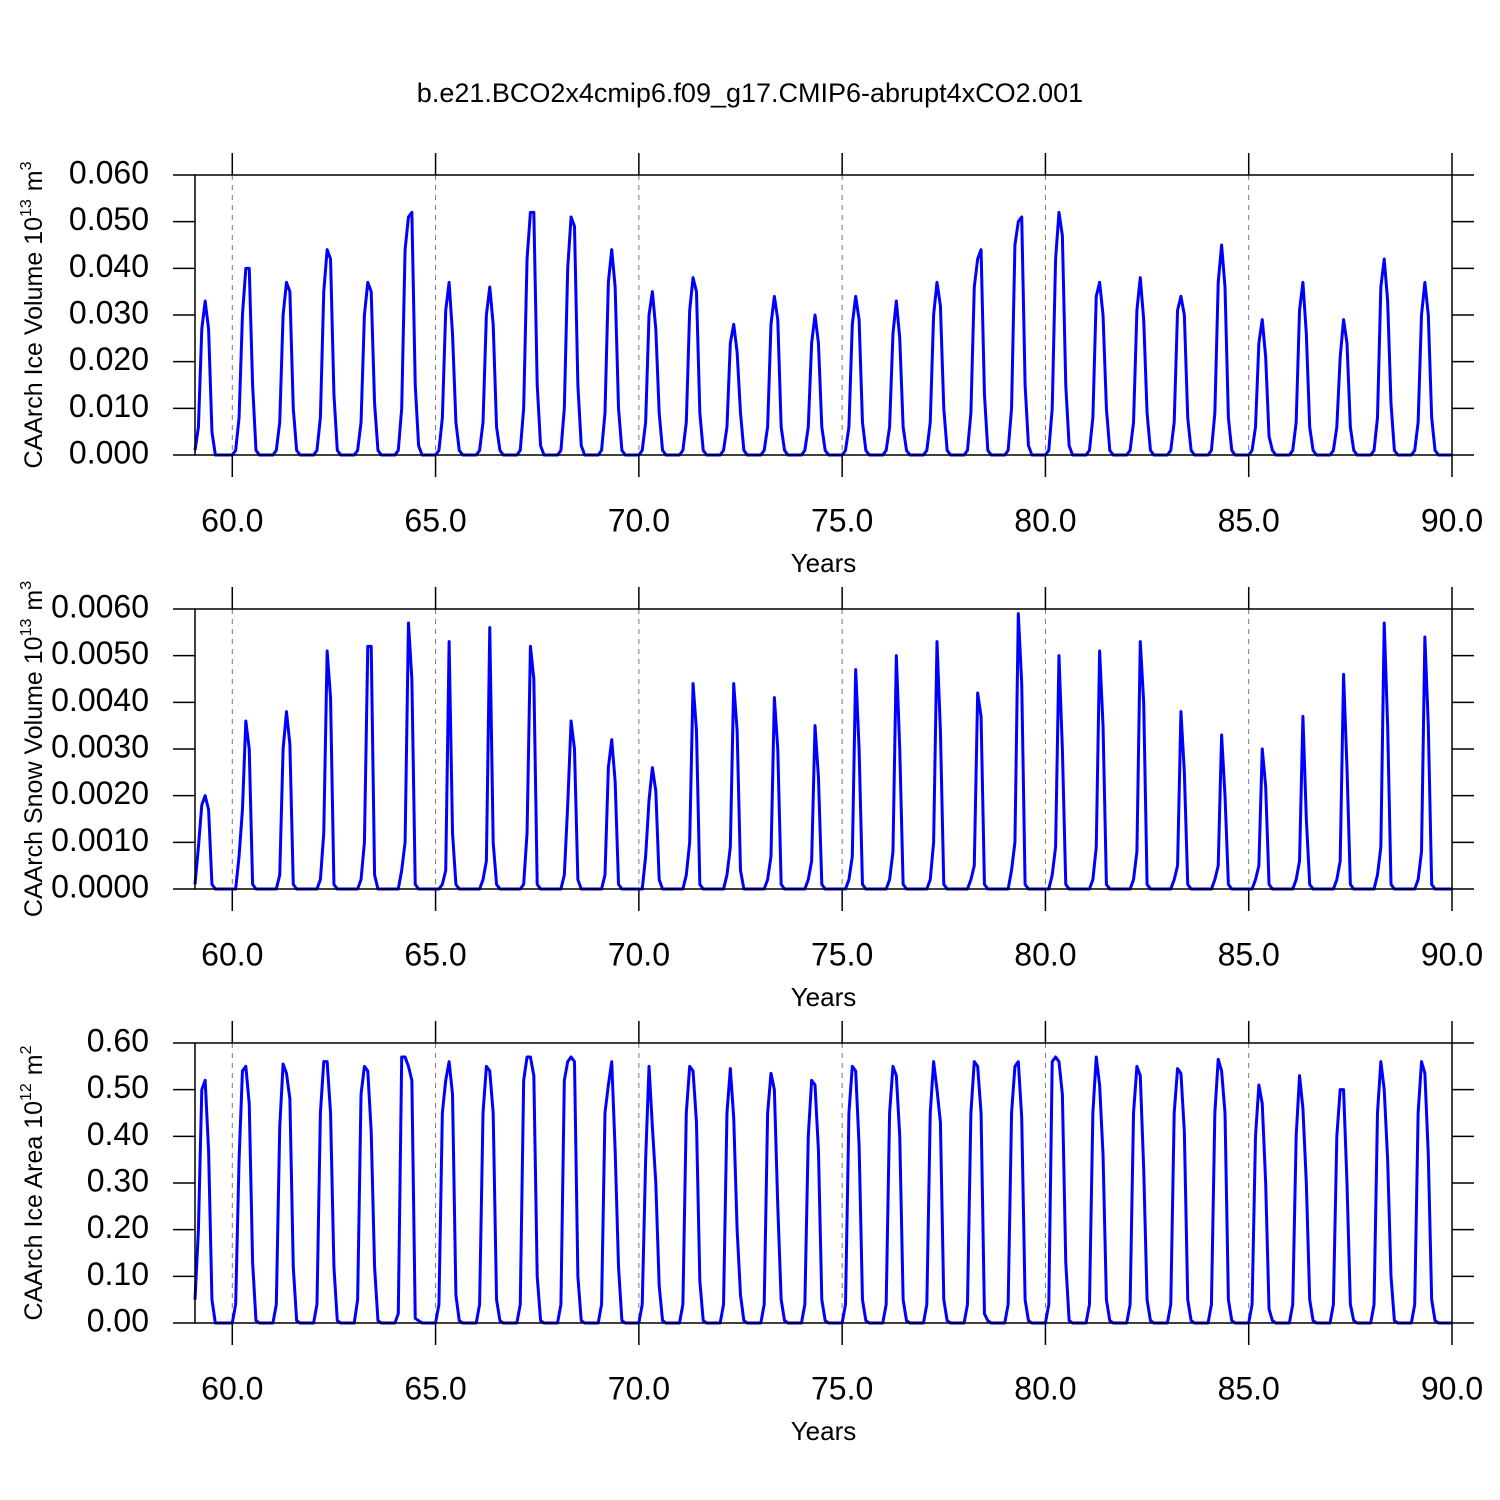 This screenshot has height=1500, width=1500. Describe the element at coordinates (118, 1134) in the screenshot. I see `y-tick-label: 0.40` at that location.